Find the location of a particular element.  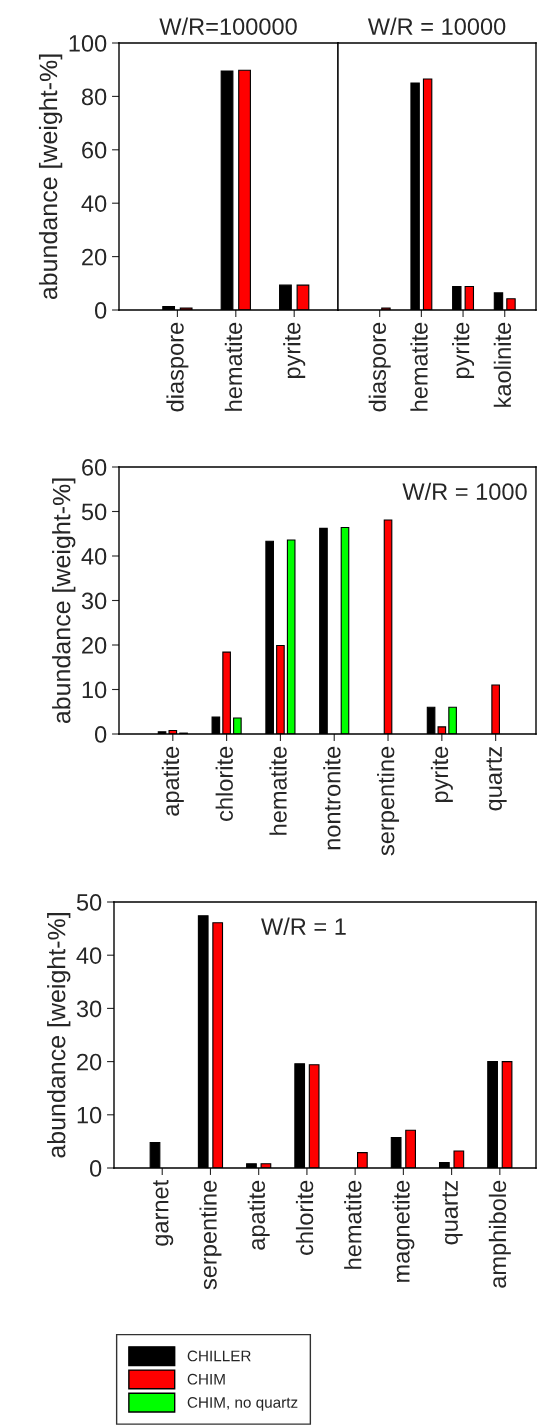

y-tick-label: 80 is located at coordinates (94, 97).